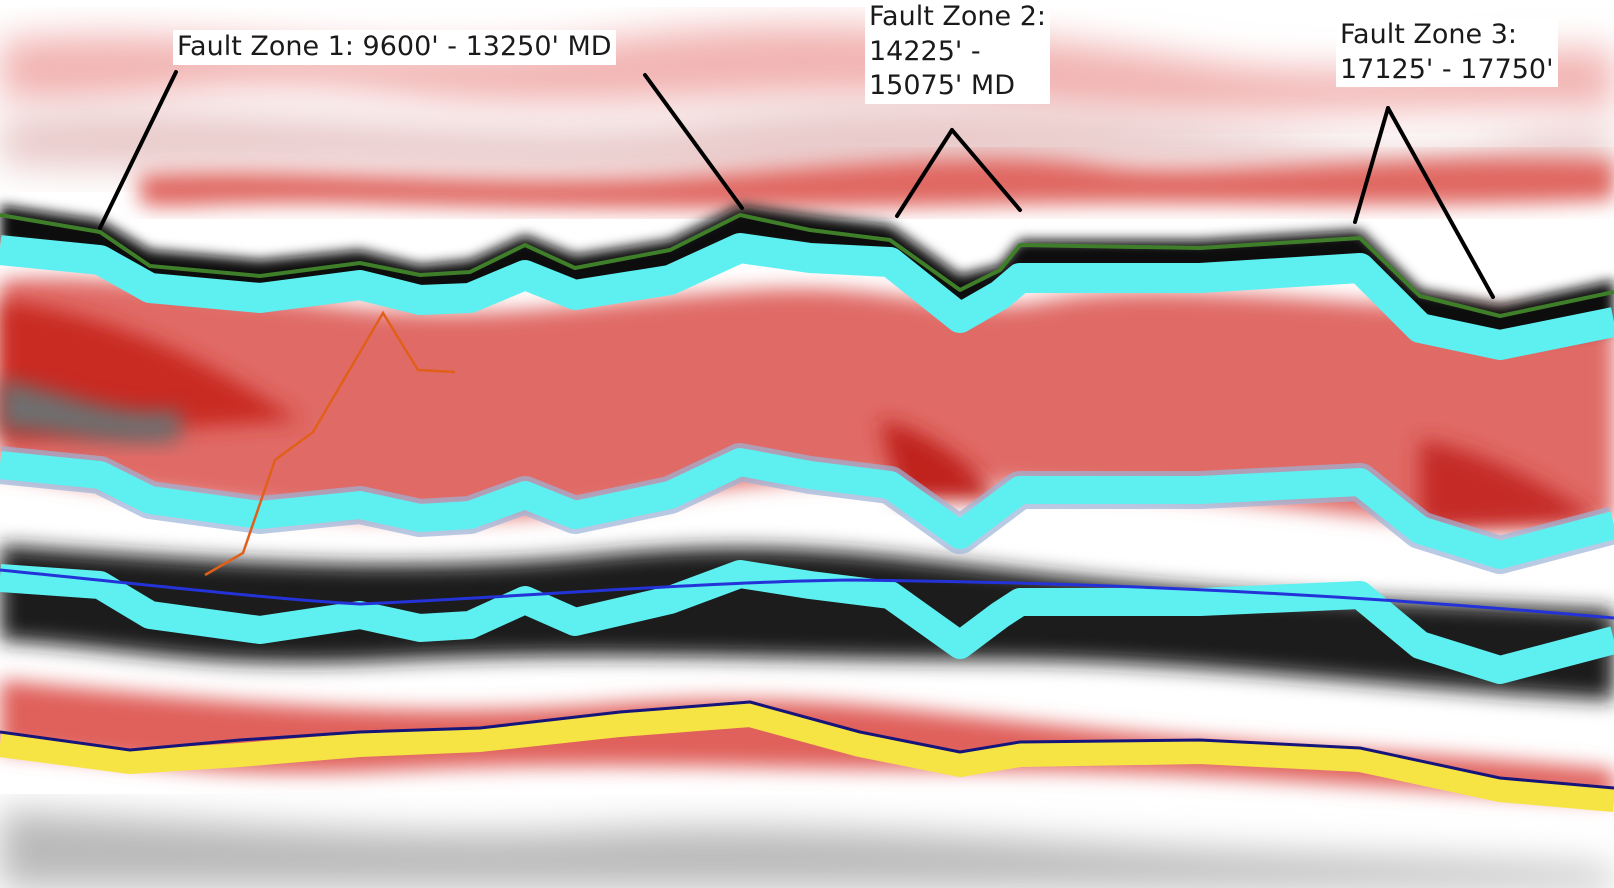  I want to click on fault-zone-3-label-line: 17125' - 17750', so click(1447, 69).